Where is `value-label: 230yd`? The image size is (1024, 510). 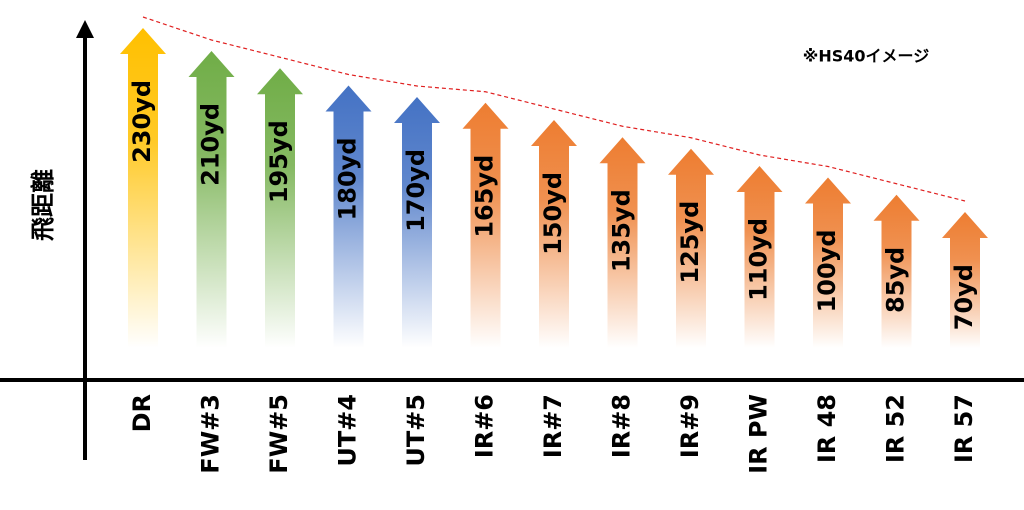 value-label: 230yd is located at coordinates (142, 121).